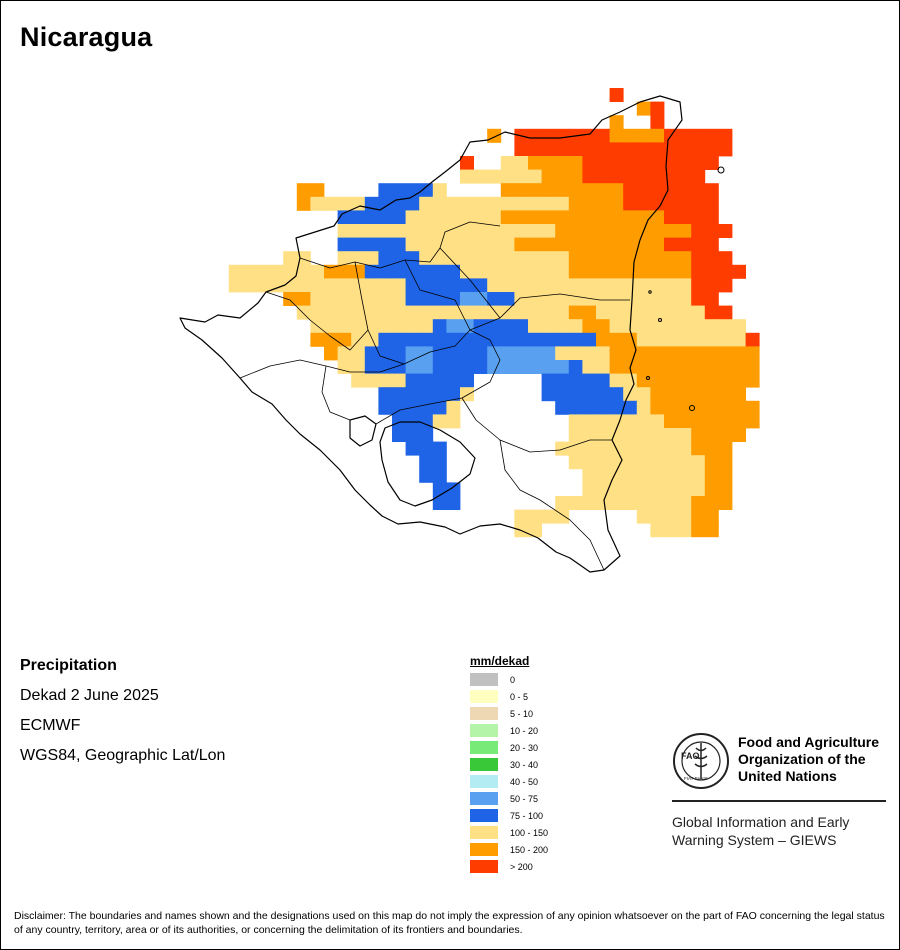  I want to click on legend-item: 5 - 10, so click(509, 713).